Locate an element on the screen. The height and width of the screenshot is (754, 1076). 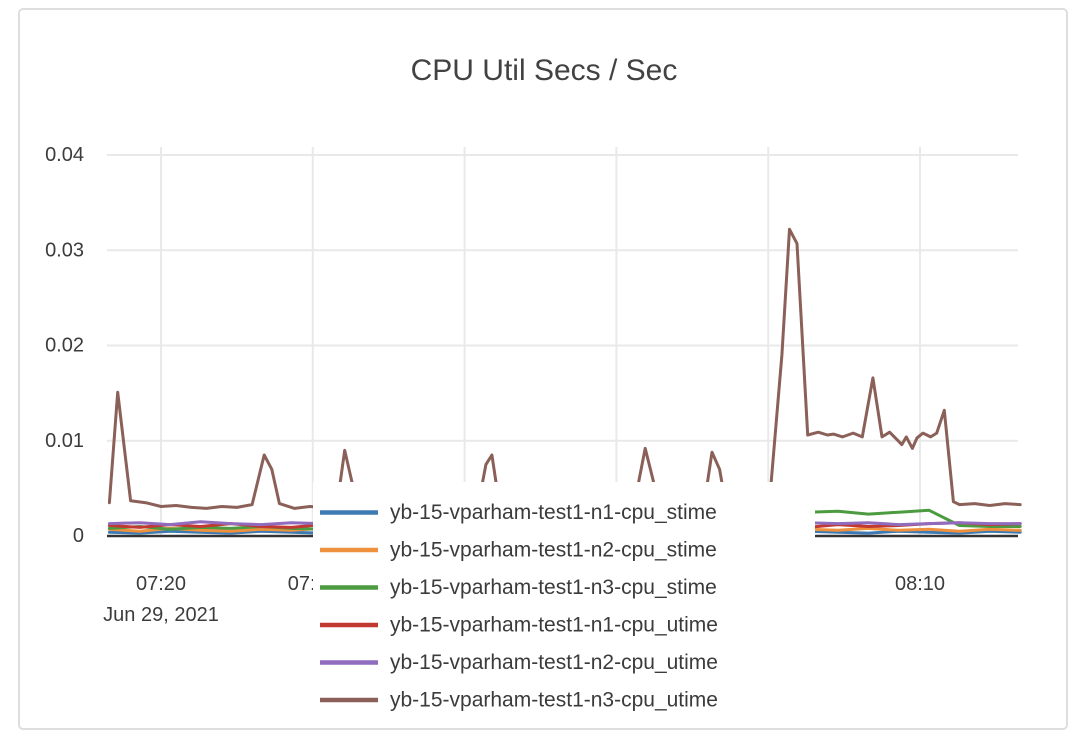
legend-background is located at coordinates (564, 600).